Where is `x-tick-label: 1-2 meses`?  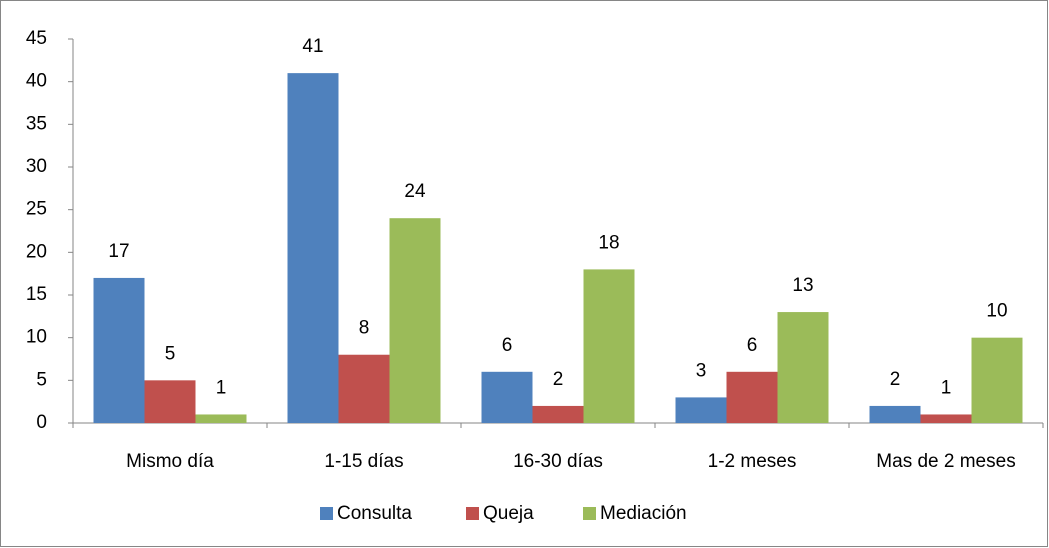 x-tick-label: 1-2 meses is located at coordinates (752, 461).